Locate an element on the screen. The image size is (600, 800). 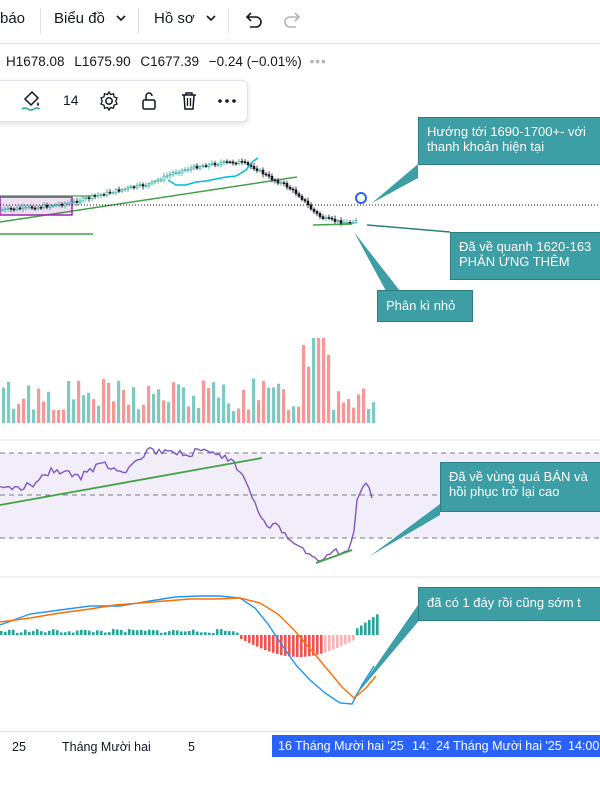
callout-bottom: đã có 1 đáy rồi cũng sớm t is located at coordinates (509, 604).